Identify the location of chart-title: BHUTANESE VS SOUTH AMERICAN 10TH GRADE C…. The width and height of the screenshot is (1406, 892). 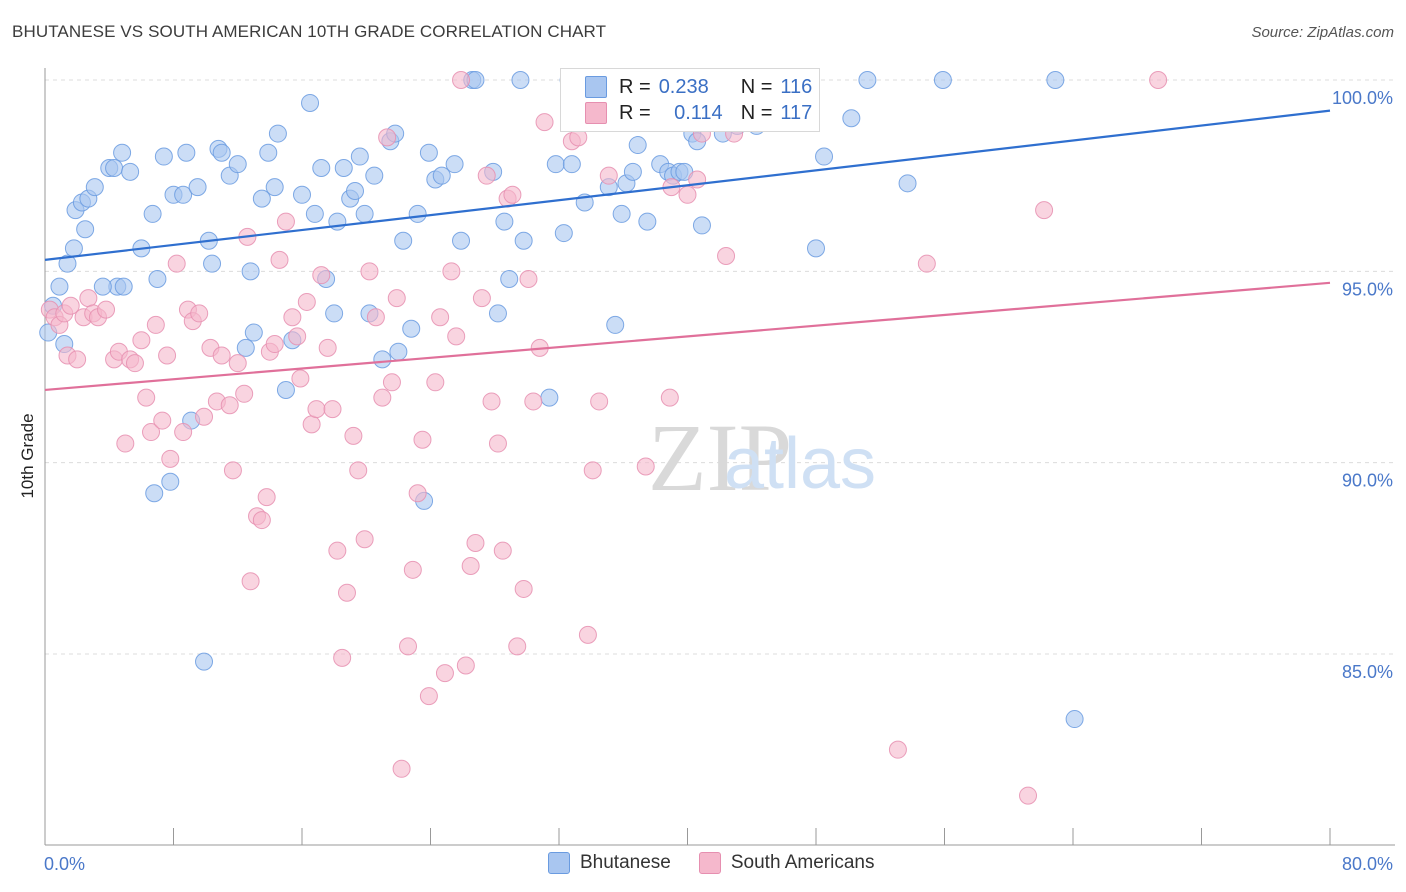
(309, 31).